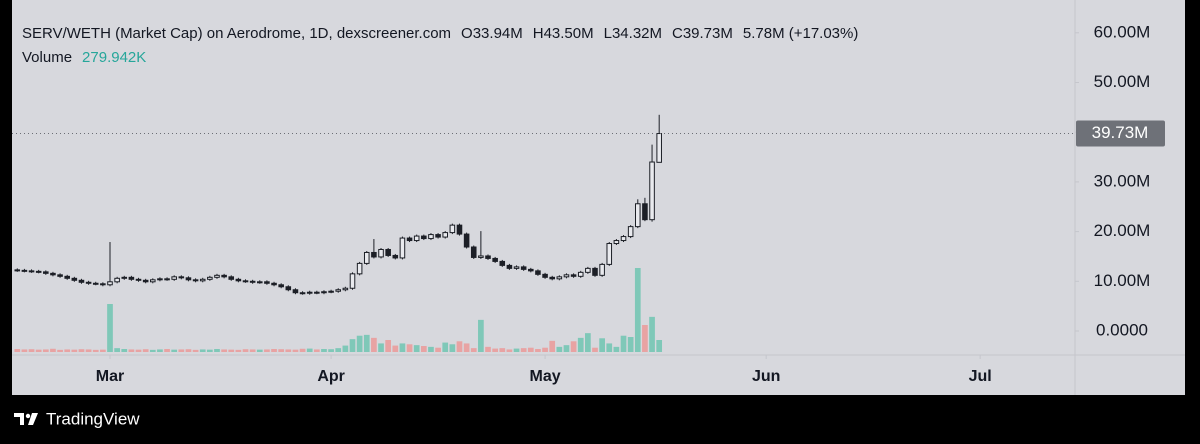  Describe the element at coordinates (766, 376) in the screenshot. I see `x-tick-label: Jun` at that location.